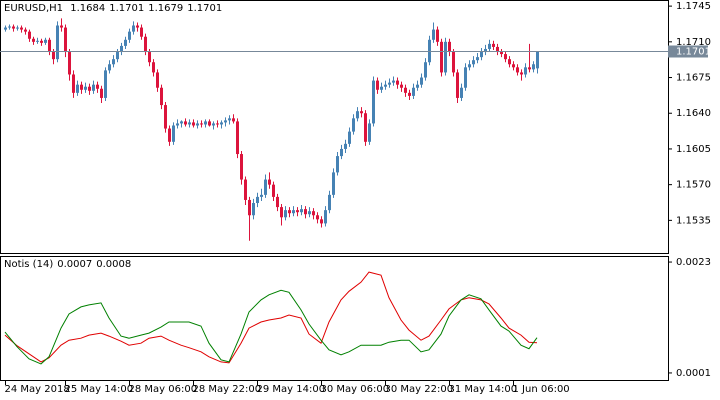 The image size is (720, 400). Describe the element at coordinates (88, 8) in the screenshot. I see `open: 1.1684` at that location.